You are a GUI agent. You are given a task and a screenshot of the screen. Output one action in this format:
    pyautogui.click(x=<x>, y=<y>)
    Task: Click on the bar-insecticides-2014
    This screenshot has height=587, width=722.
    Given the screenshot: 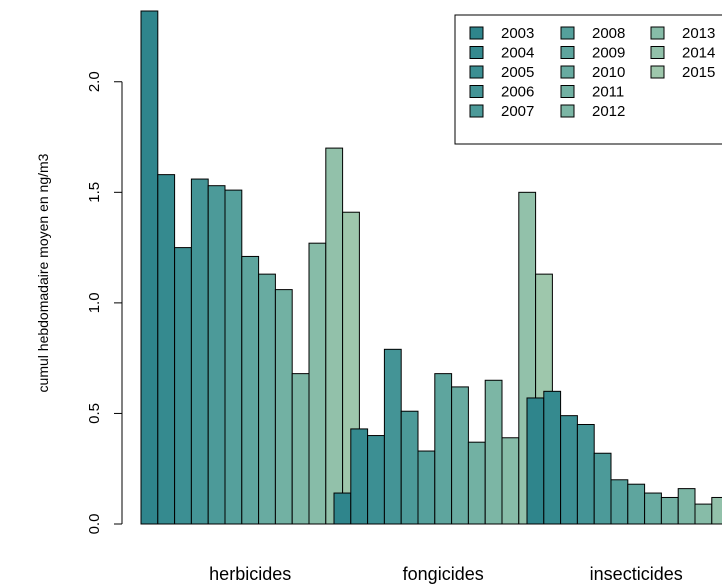 What is the action you would take?
    pyautogui.click(x=716, y=510)
    